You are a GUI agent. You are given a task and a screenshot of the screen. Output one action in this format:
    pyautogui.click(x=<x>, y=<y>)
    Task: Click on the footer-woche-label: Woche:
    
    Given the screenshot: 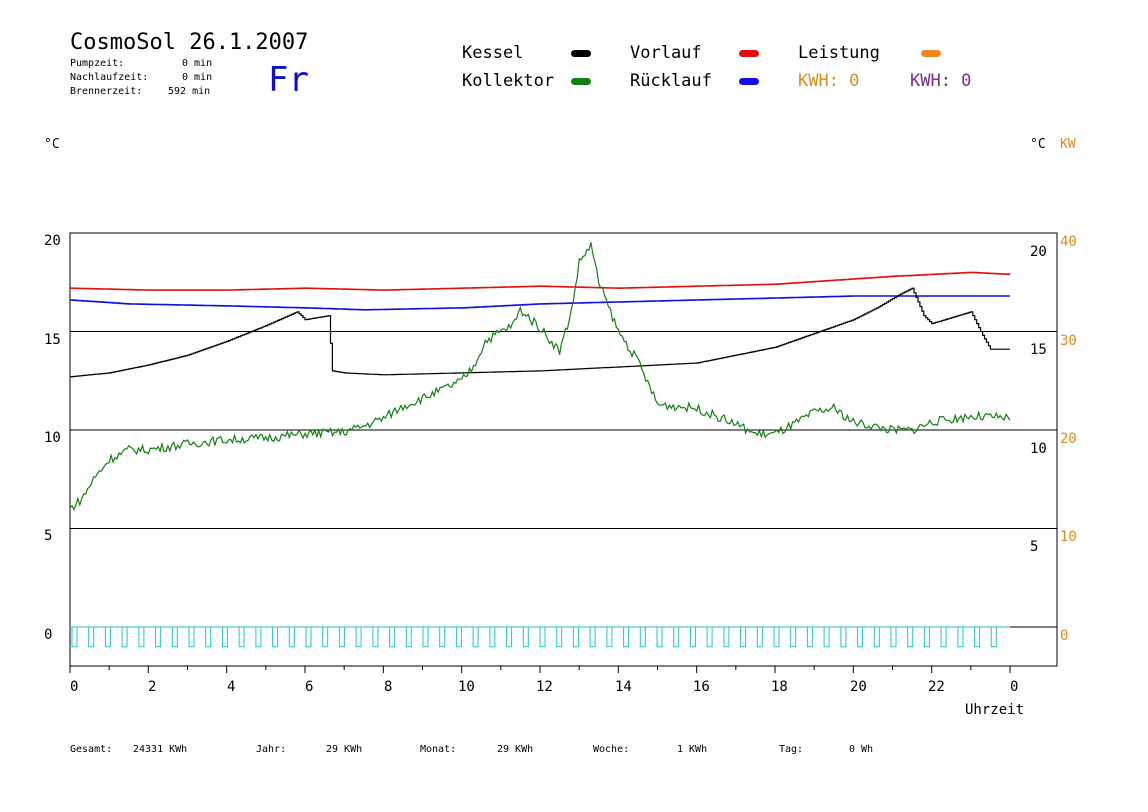 What is the action you would take?
    pyautogui.click(x=611, y=749)
    